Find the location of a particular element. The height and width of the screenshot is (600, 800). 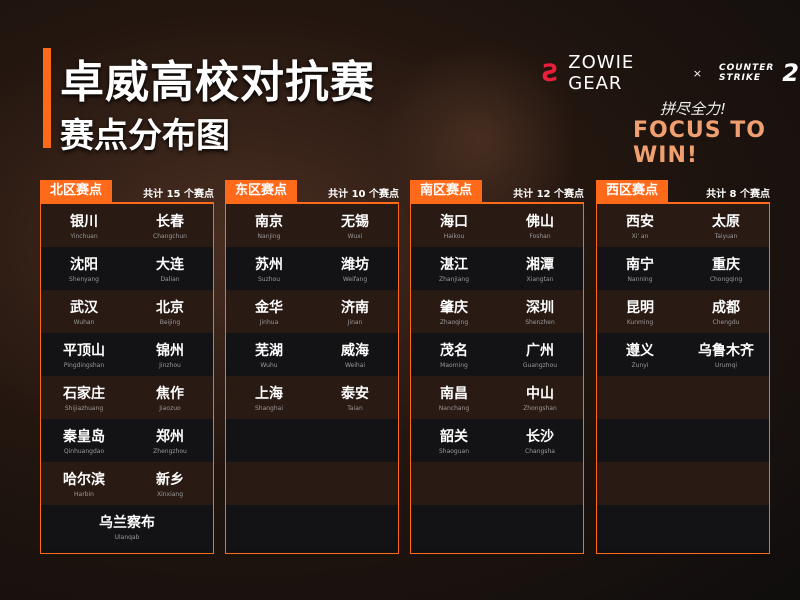

city-name: 南京 is located at coordinates (269, 222).